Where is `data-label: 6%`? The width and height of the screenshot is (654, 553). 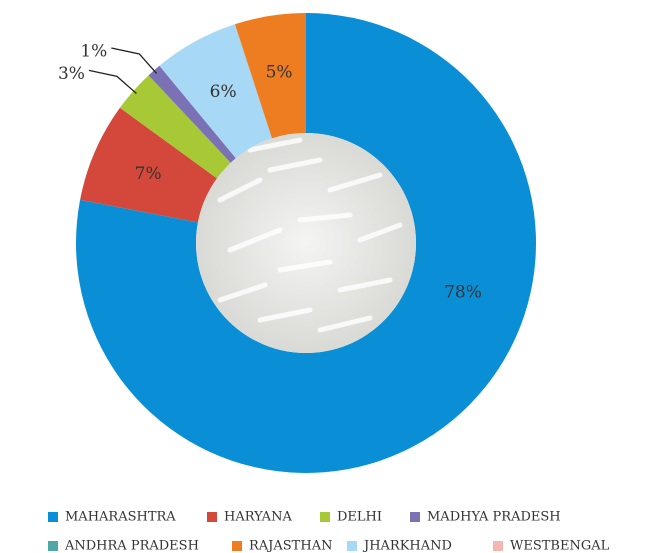
data-label: 6% is located at coordinates (223, 92).